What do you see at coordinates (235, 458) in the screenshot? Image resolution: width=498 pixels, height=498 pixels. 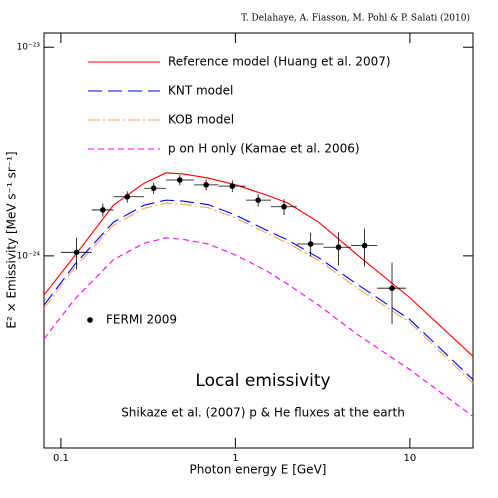 I see `x-tick-label: 1` at bounding box center [235, 458].